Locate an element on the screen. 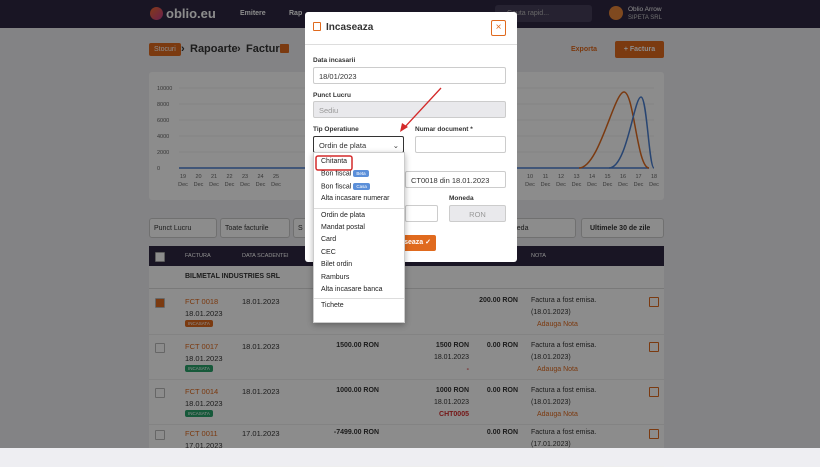 Image resolution: width=820 pixels, height=467 pixels. filter: Toate facturile is located at coordinates (255, 228).